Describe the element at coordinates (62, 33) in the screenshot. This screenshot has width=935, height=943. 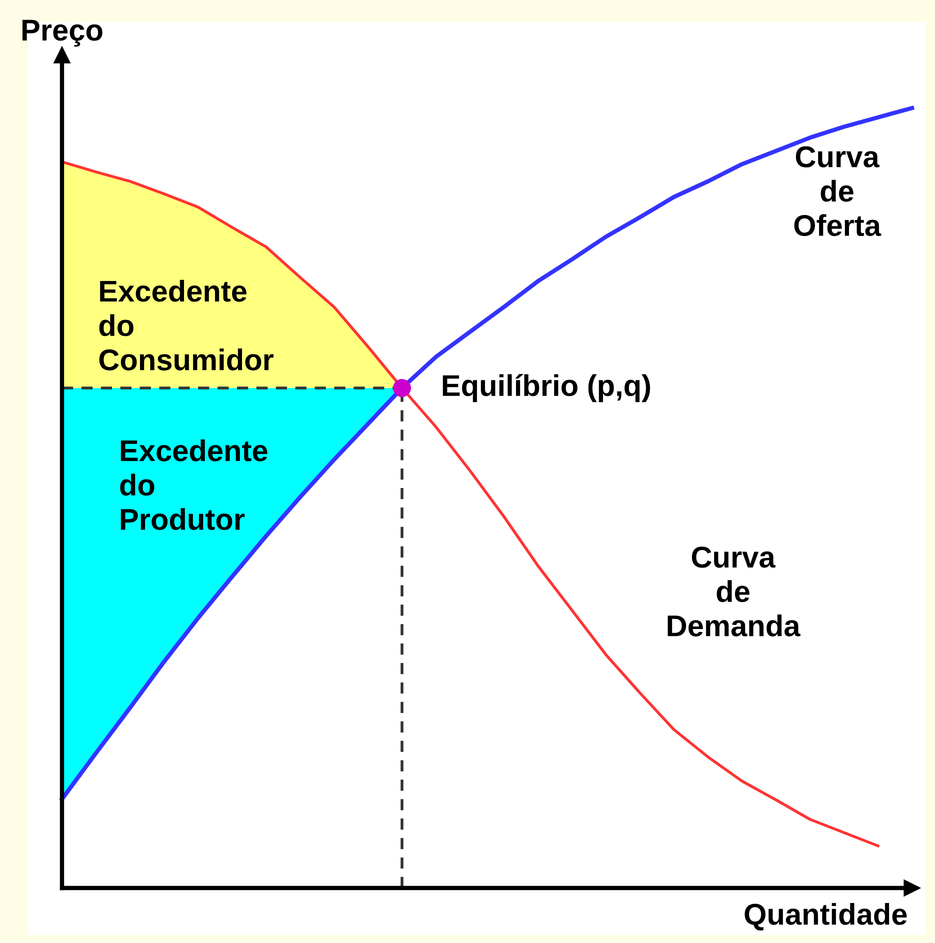
I see `y-axis-title: Preço` at that location.